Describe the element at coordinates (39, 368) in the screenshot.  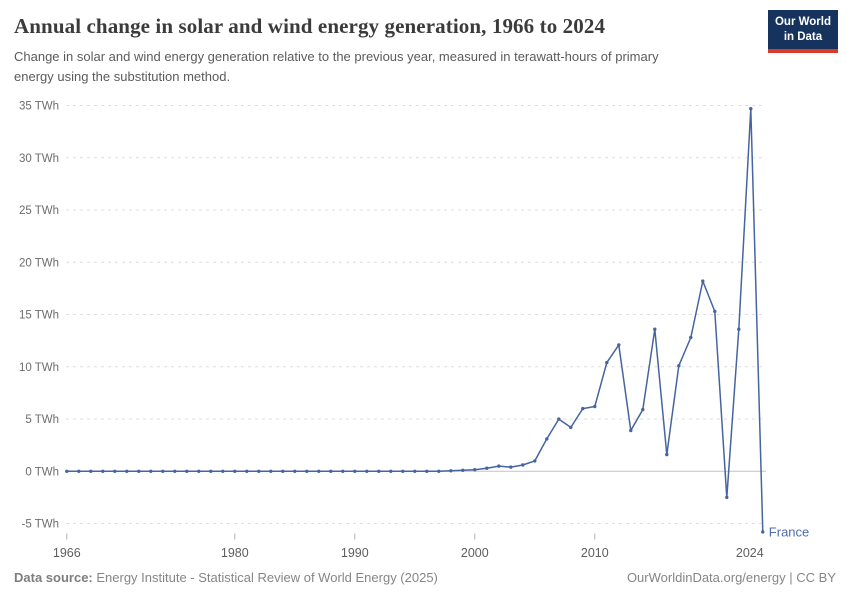
I see `y-tick-label: 10 TWh` at that location.